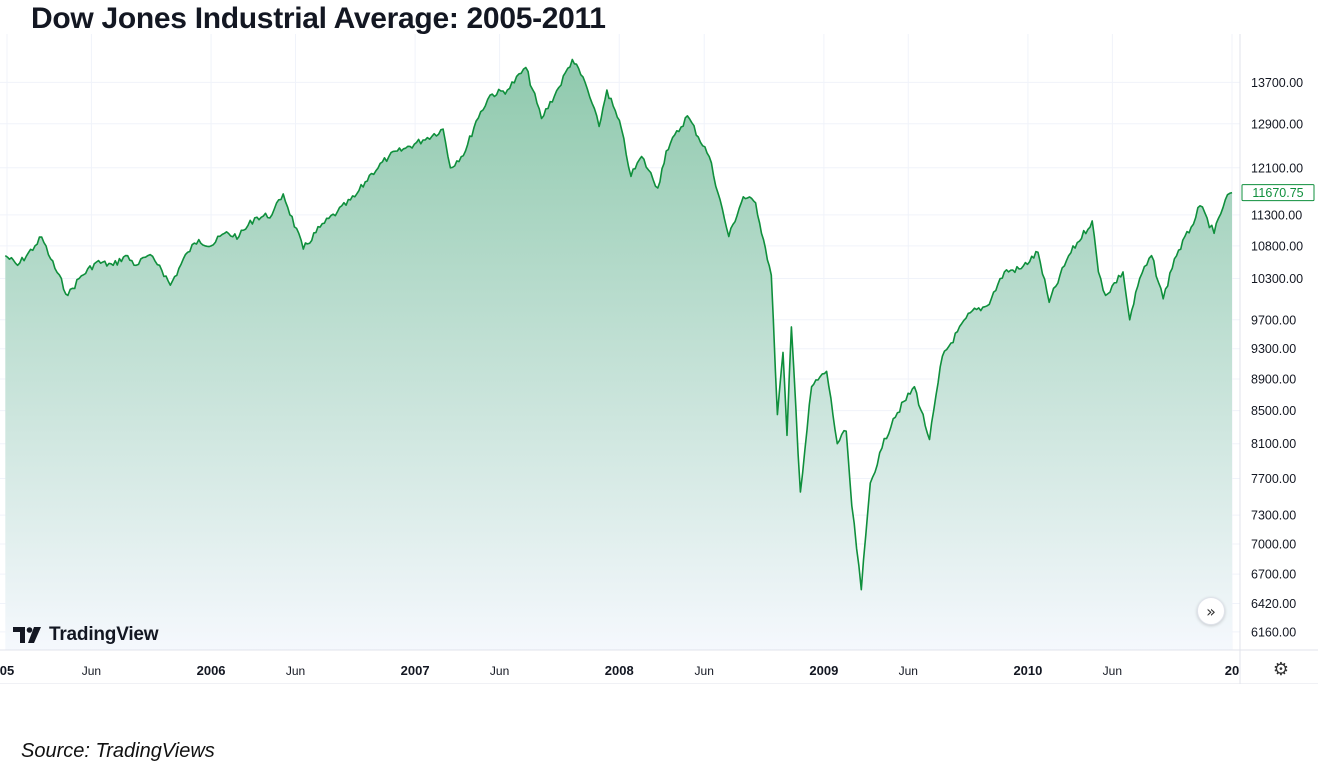  I want to click on y-tick-label: 8100.00, so click(1273, 444).